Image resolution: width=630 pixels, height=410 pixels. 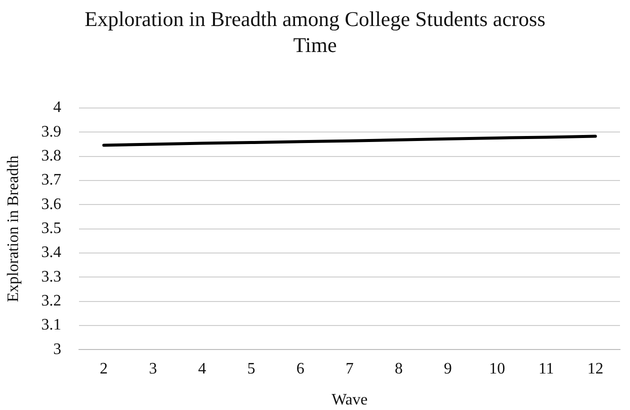 What do you see at coordinates (104, 369) in the screenshot?
I see `x-tick-label: 2` at bounding box center [104, 369].